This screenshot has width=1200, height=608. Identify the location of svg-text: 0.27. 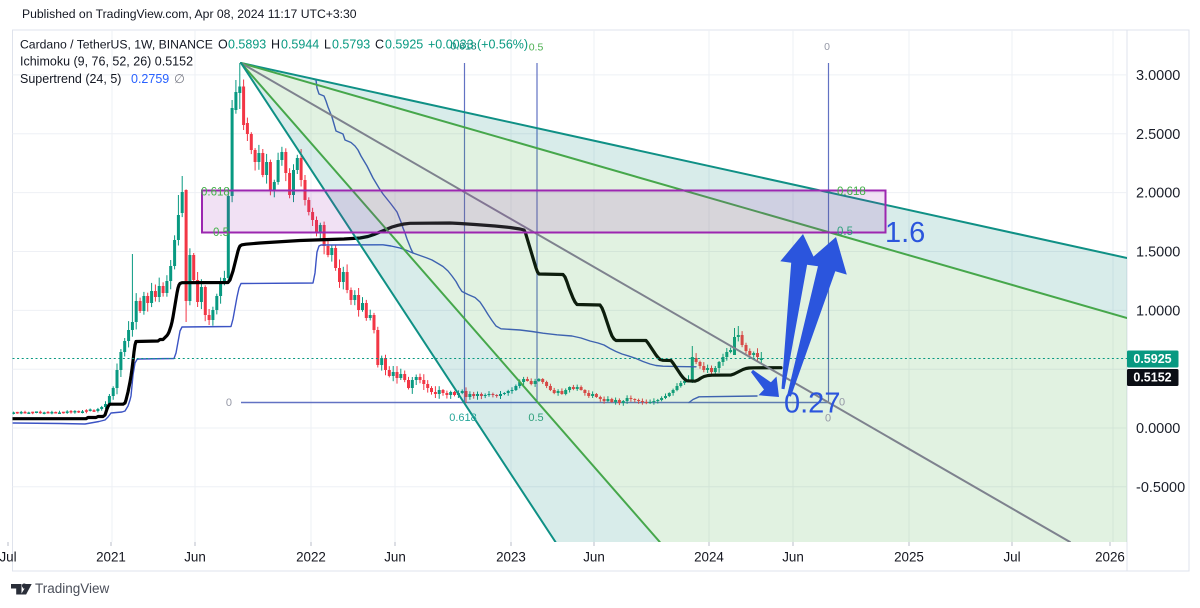
(812, 404).